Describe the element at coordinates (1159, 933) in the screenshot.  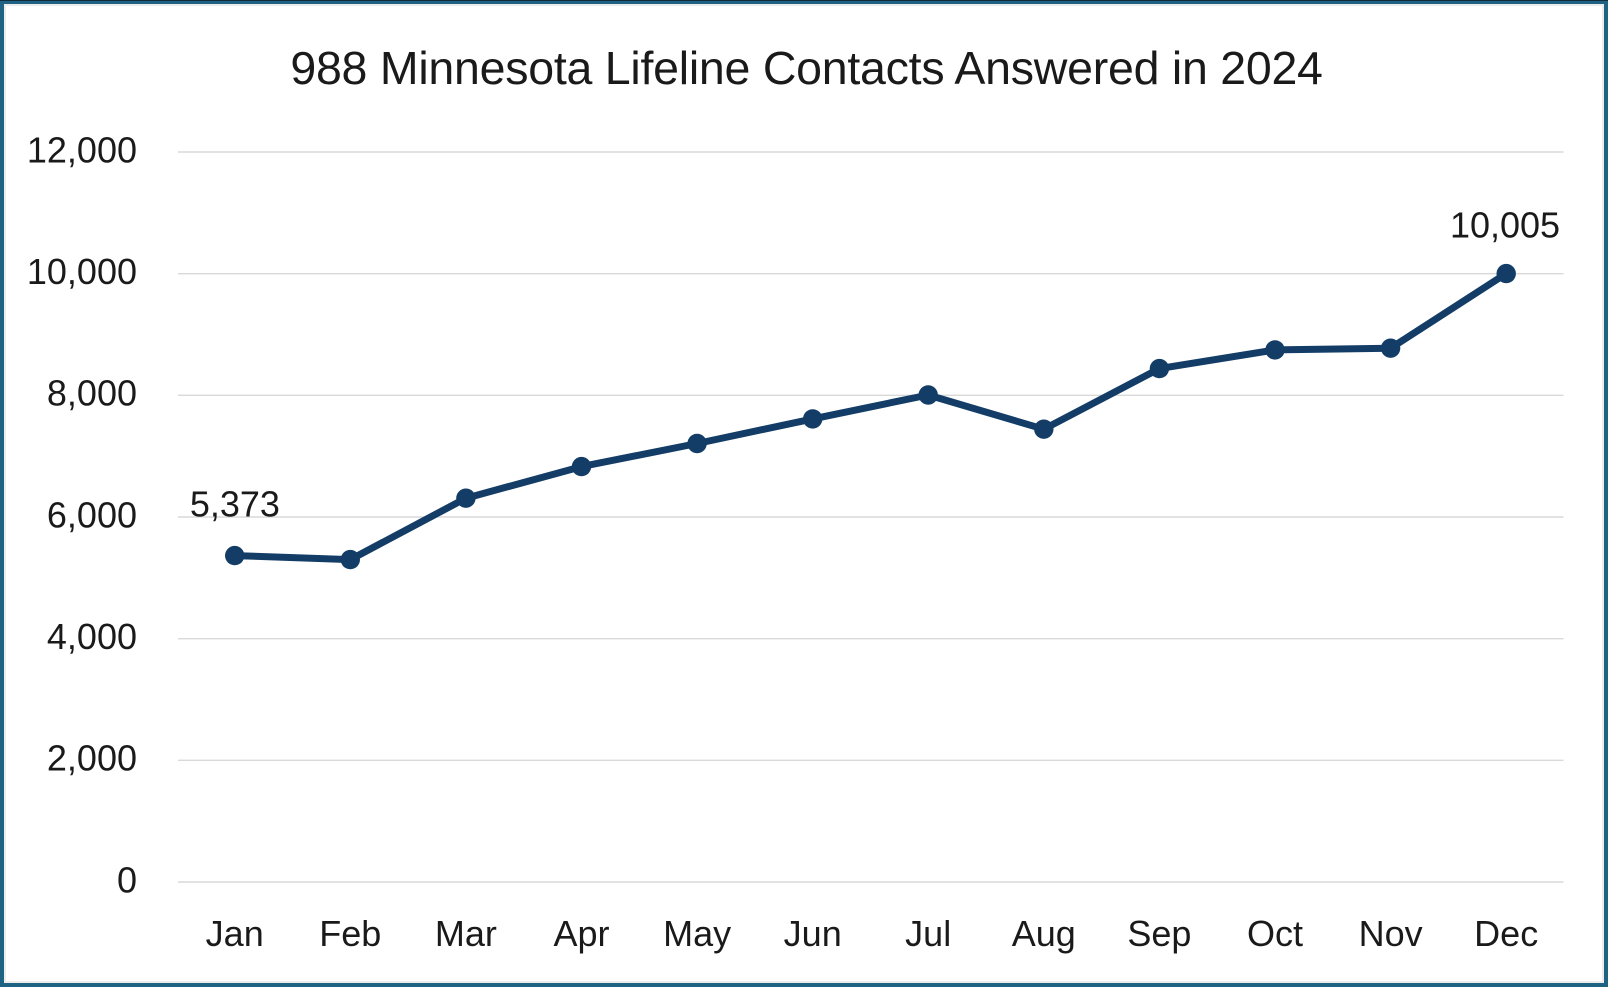
I see `svg-text: Sep` at that location.